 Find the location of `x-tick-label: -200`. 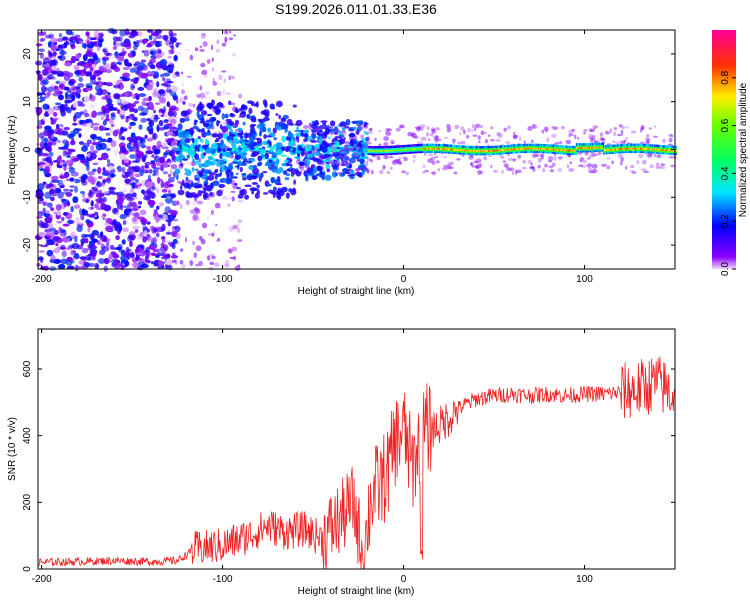

x-tick-label: -200 is located at coordinates (42, 279).